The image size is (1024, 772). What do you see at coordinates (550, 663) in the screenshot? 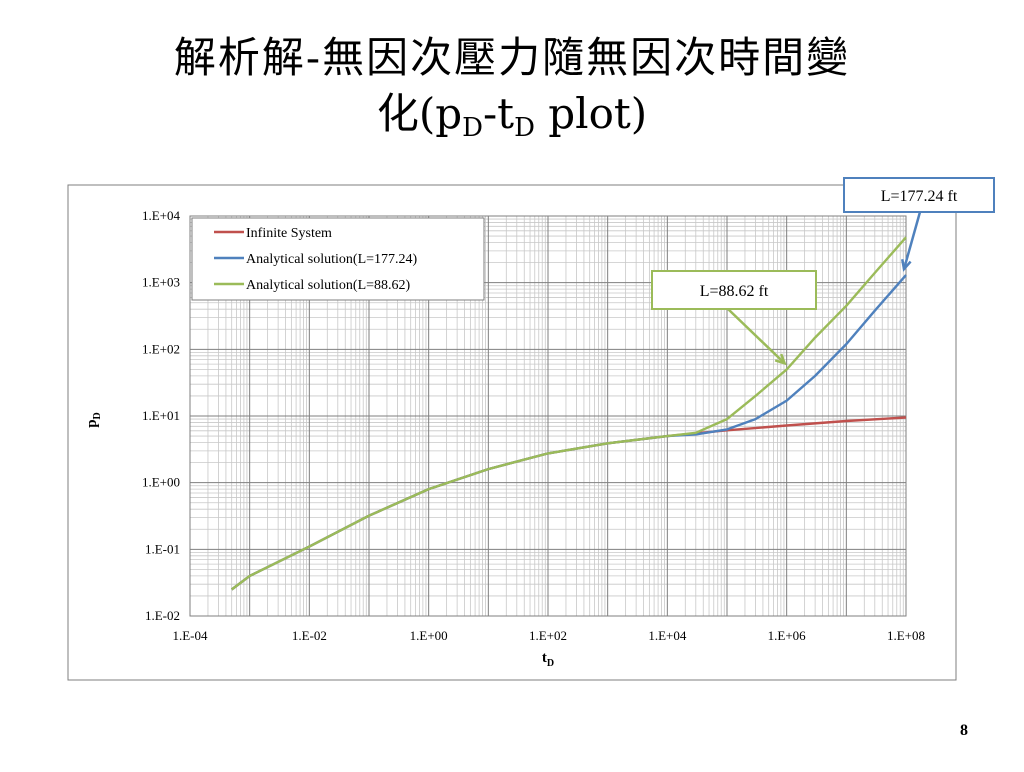
I see `x-axis-label-subscript: D` at bounding box center [550, 663].